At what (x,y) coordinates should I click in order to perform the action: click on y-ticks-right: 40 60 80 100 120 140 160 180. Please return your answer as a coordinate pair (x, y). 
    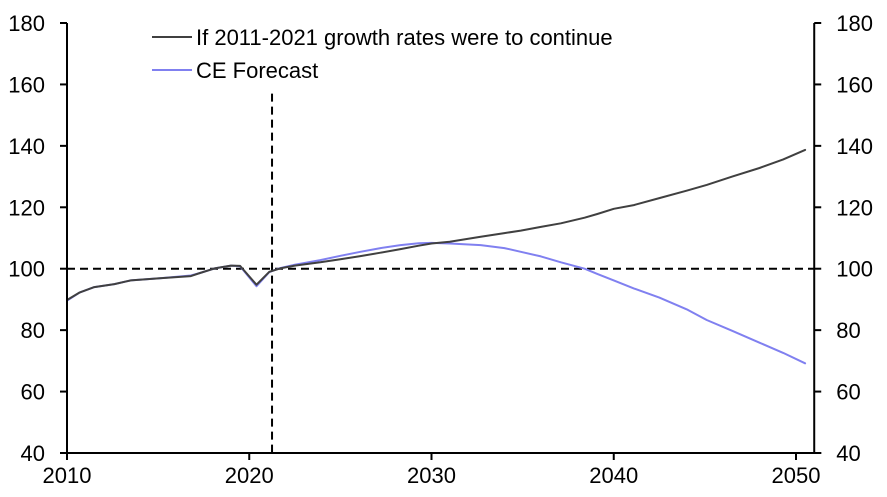
    Looking at the image, I should click on (843, 238).